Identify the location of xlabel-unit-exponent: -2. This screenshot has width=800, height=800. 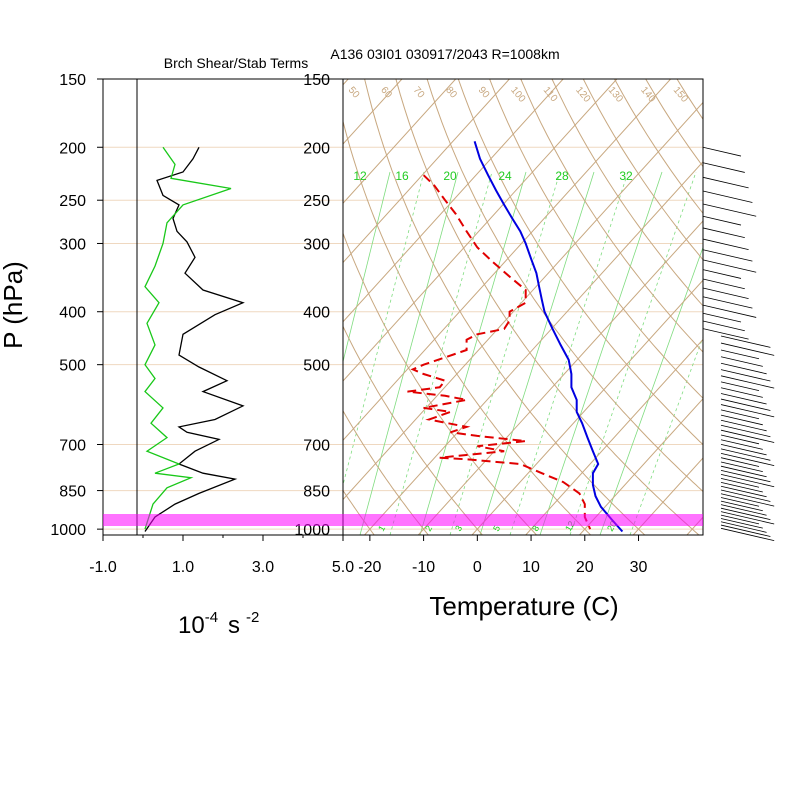
(252, 617).